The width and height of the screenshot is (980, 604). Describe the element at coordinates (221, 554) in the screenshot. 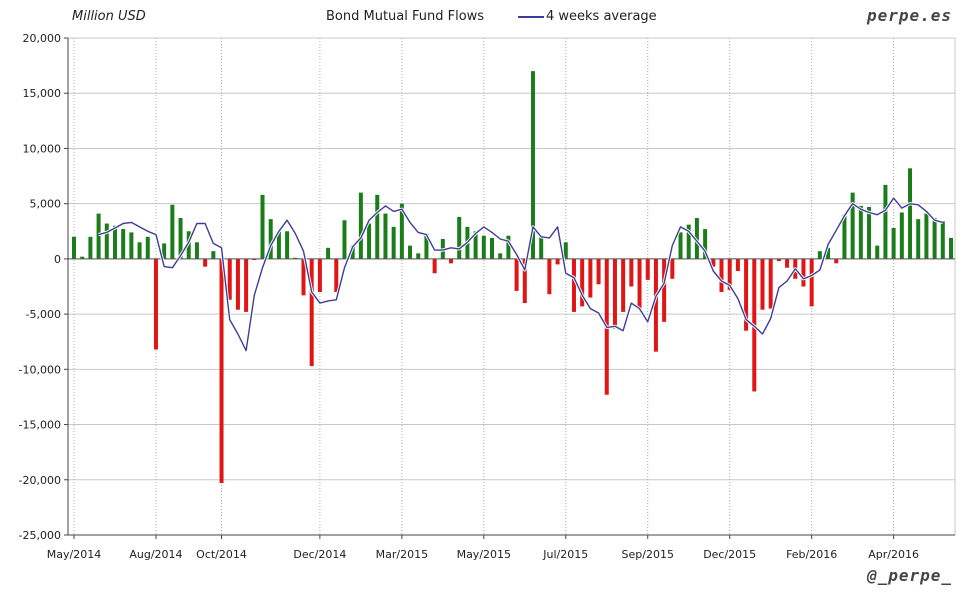

I see `x-tick-label: Oct/2014` at that location.